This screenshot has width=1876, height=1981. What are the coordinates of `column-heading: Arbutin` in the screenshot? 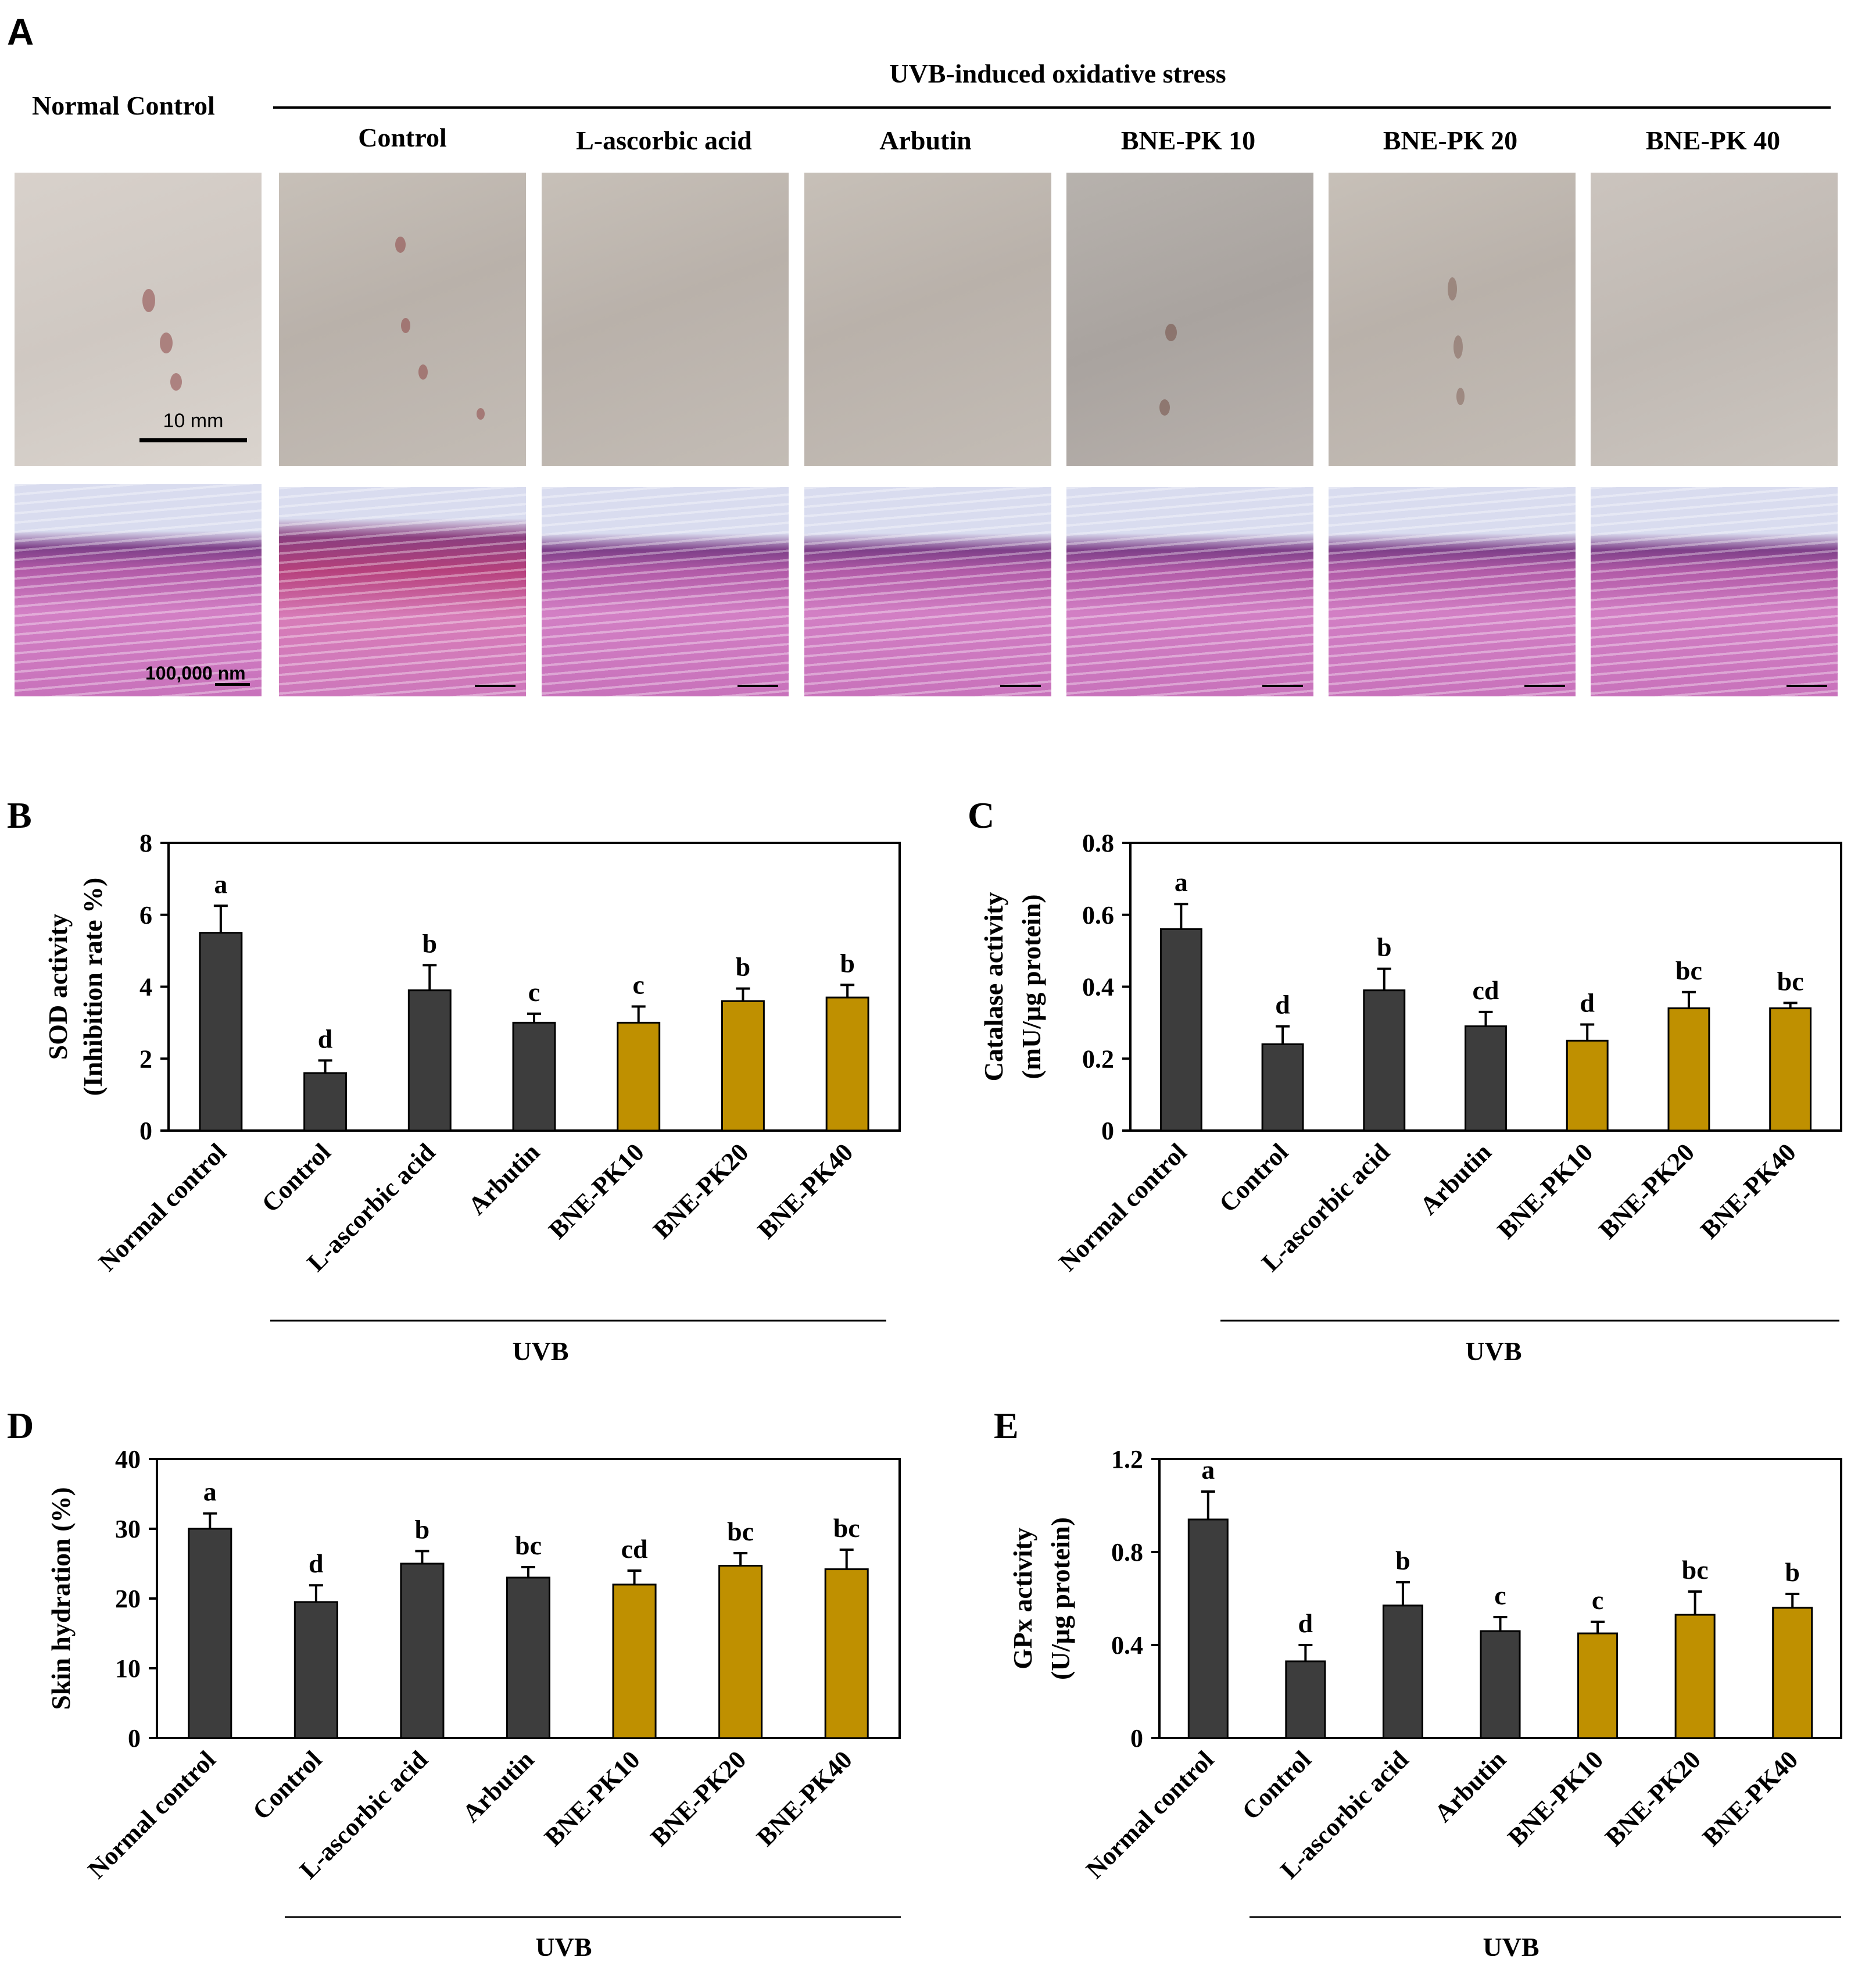 It's located at (925, 140).